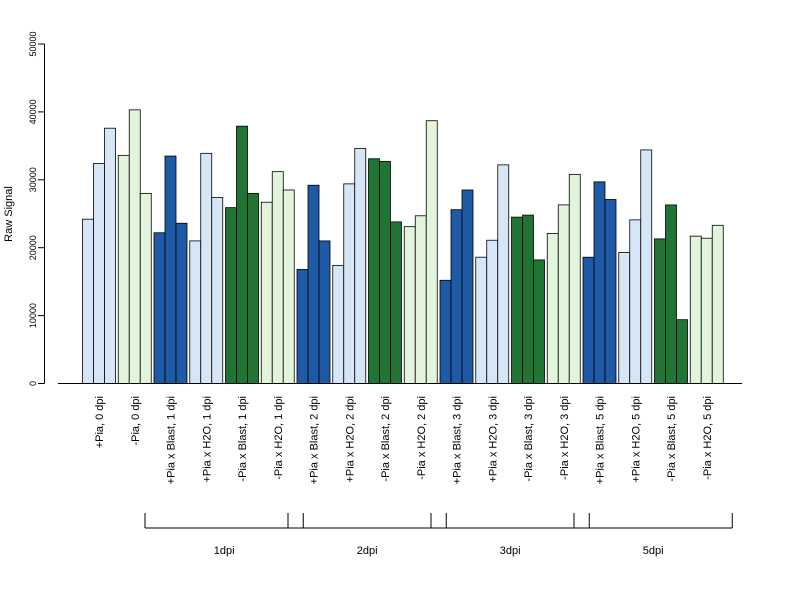 This screenshot has width=800, height=605. Describe the element at coordinates (458, 440) in the screenshot. I see `x-tick-label: +Pia x Blast, 3 dpi` at that location.